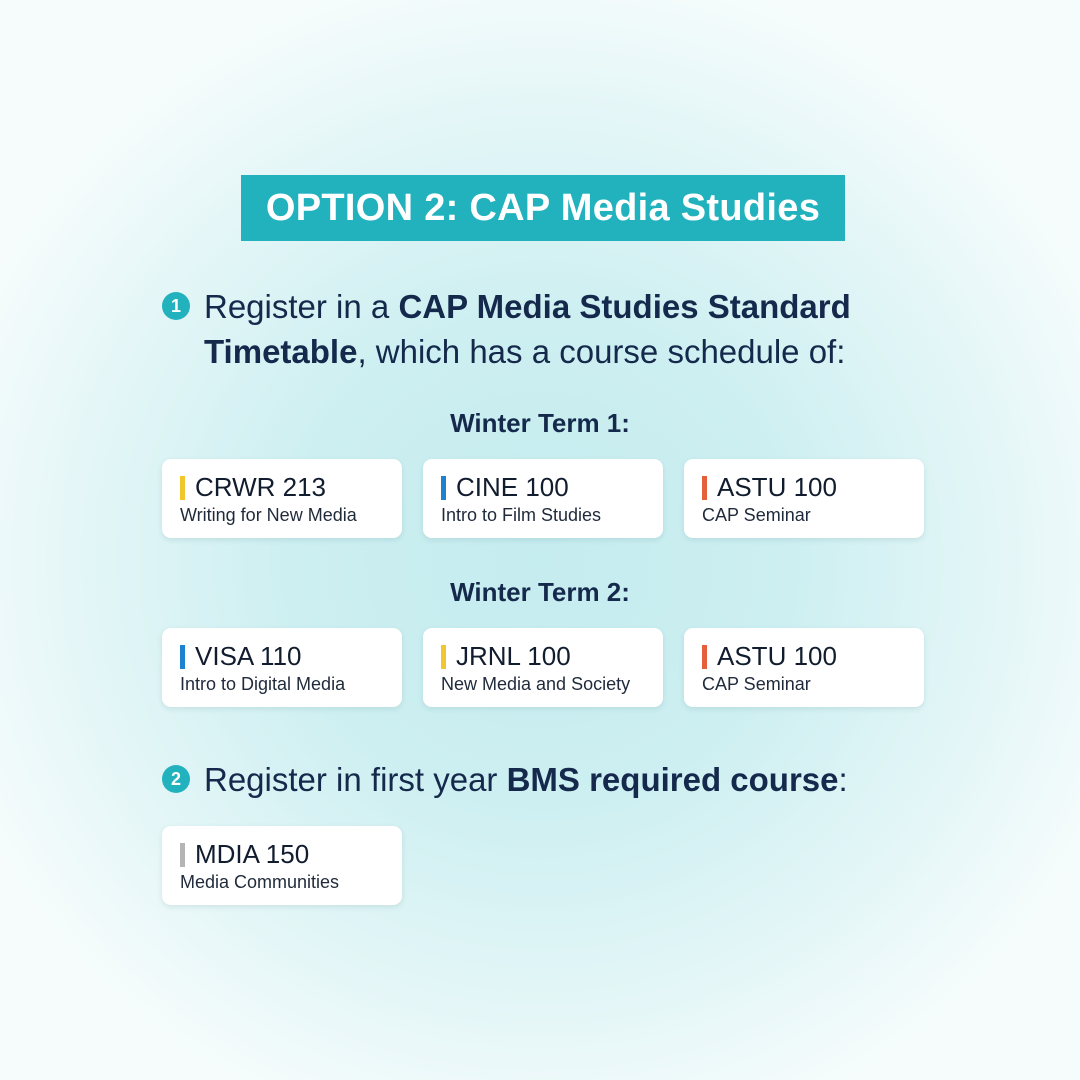 The height and width of the screenshot is (1080, 1080). I want to click on course-name: Writing for New Media, so click(268, 515).